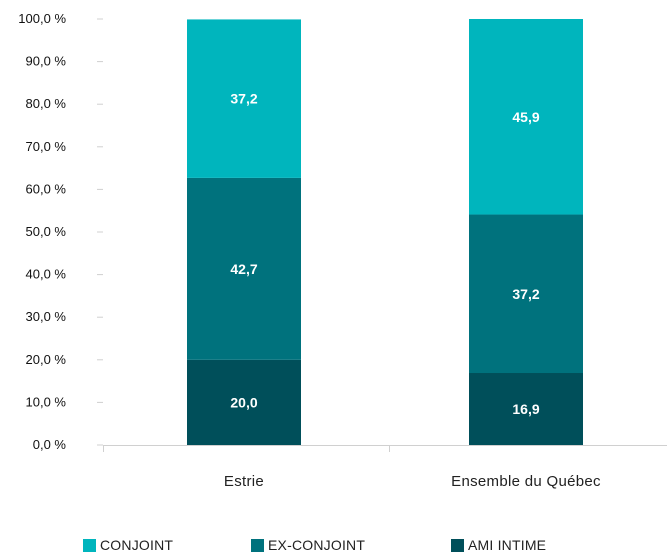 This screenshot has height=557, width=667. What do you see at coordinates (46, 231) in the screenshot?
I see `y-tick-label: 50,0 %` at bounding box center [46, 231].